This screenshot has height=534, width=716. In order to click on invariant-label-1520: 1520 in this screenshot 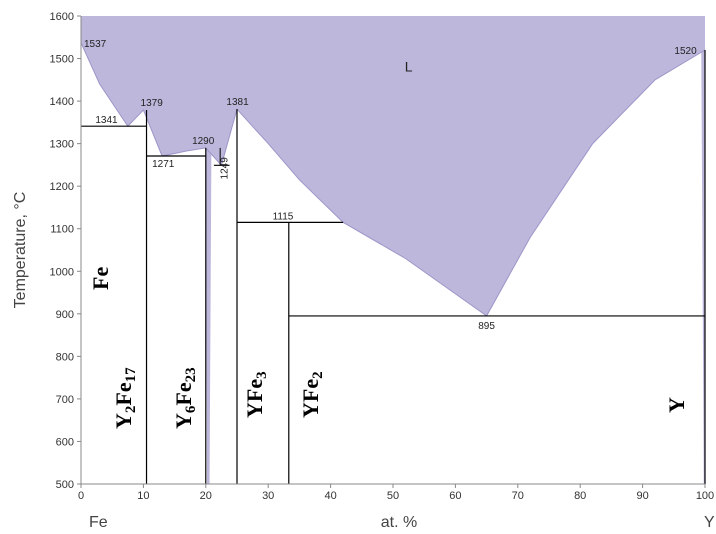, I will do `click(685, 51)`.